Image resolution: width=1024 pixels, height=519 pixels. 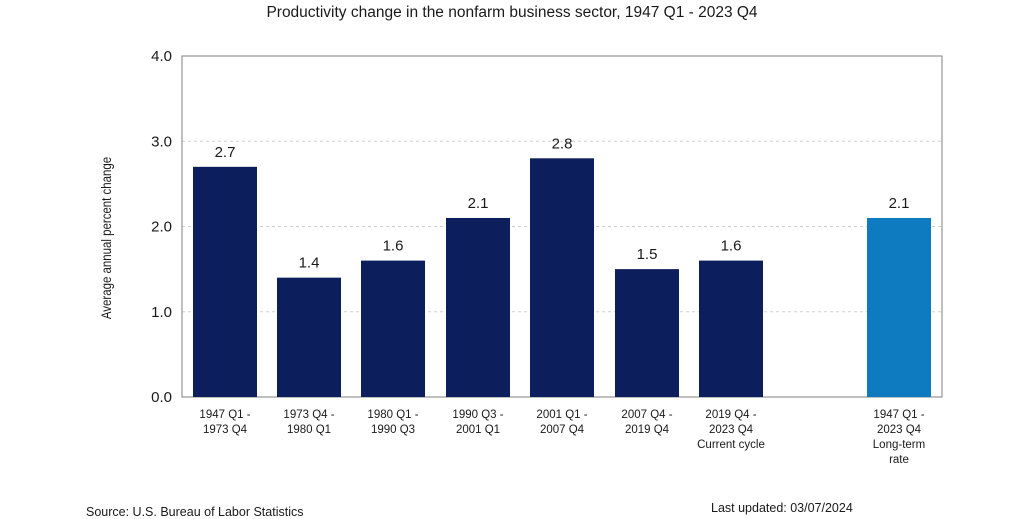 What do you see at coordinates (646, 415) in the screenshot?
I see `x-tick-label: 2007 Q4 -` at bounding box center [646, 415].